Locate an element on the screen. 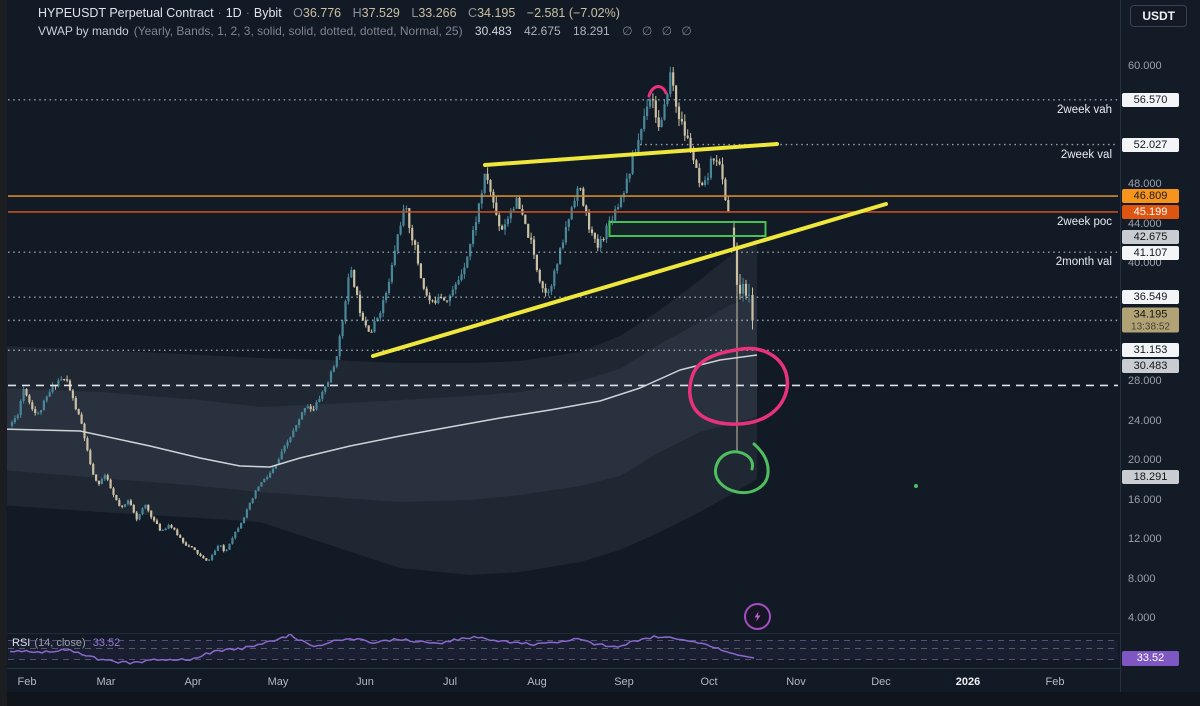 This screenshot has height=706, width=1200. price-tick-28: 28.000 is located at coordinates (1145, 381).